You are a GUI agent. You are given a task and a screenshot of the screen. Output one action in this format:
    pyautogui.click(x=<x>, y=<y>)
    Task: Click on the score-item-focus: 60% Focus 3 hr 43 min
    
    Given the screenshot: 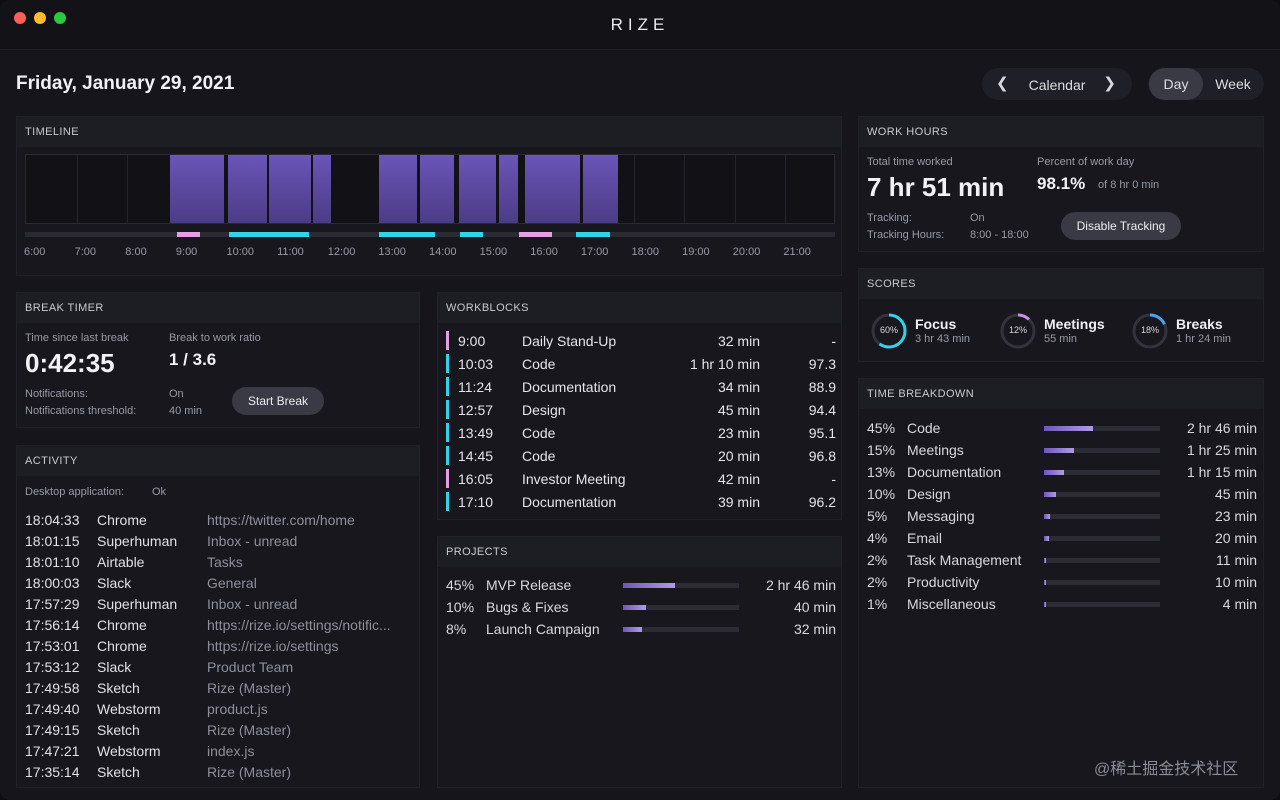 What is the action you would take?
    pyautogui.click(x=931, y=332)
    